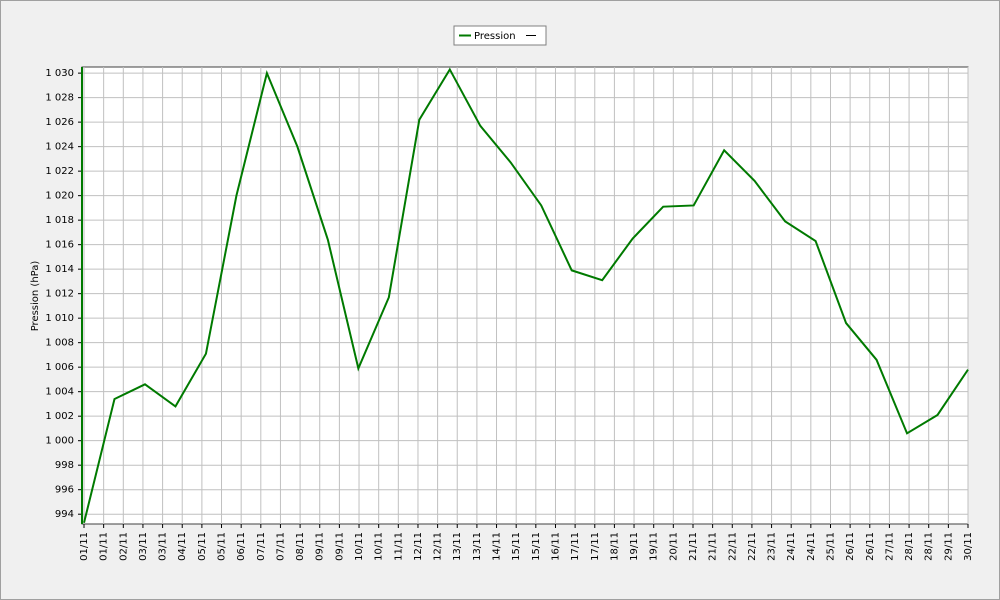 The image size is (1000, 600). Describe the element at coordinates (35, 296) in the screenshot. I see `y-axis-label: Pression (hPa)` at that location.